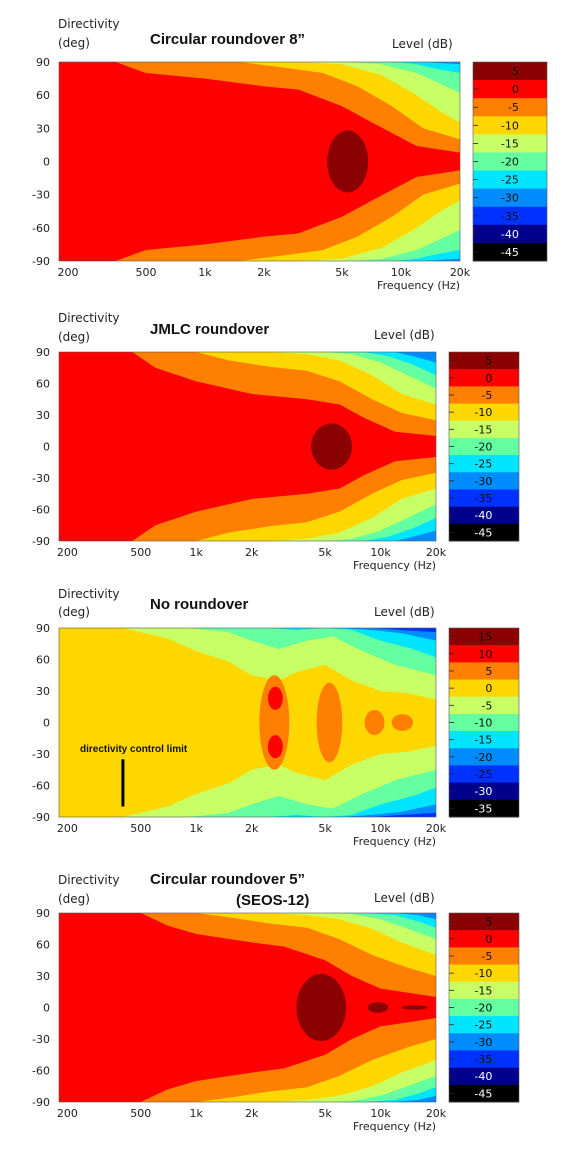  Describe the element at coordinates (460, 272) in the screenshot. I see `x-tick-label: 20k` at that location.